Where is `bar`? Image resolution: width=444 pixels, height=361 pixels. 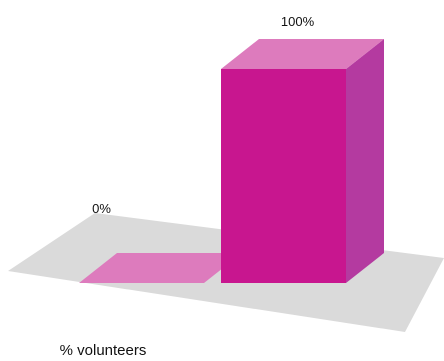
bar is located at coordinates (160, 268).